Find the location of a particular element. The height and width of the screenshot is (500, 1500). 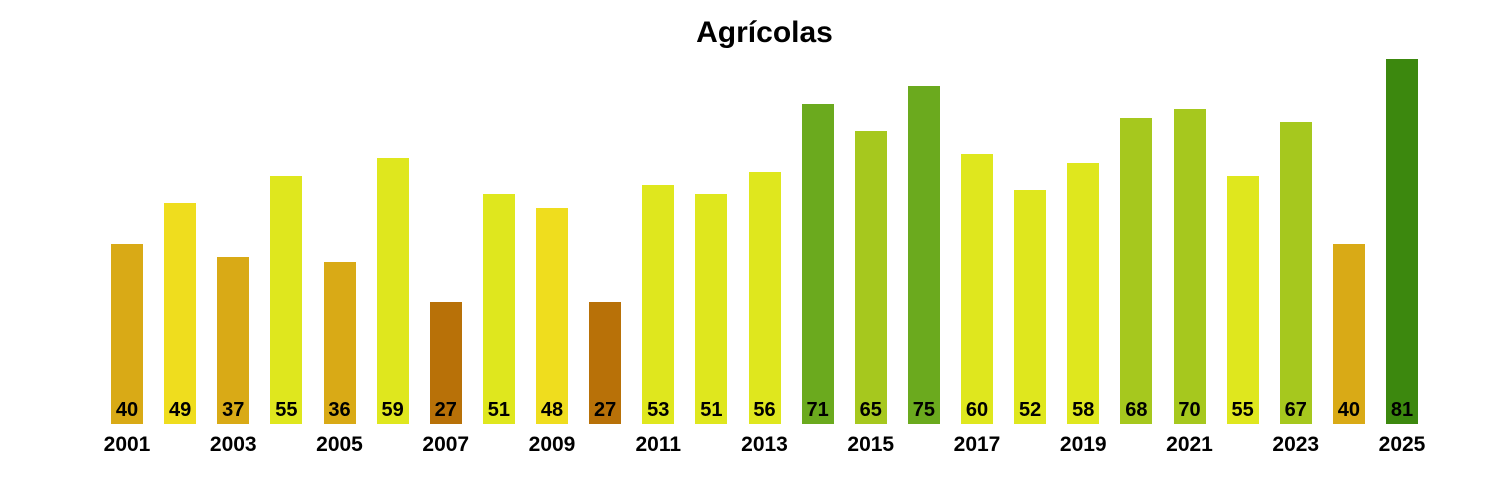

bar-2015: 65 2015 is located at coordinates (870, 293).